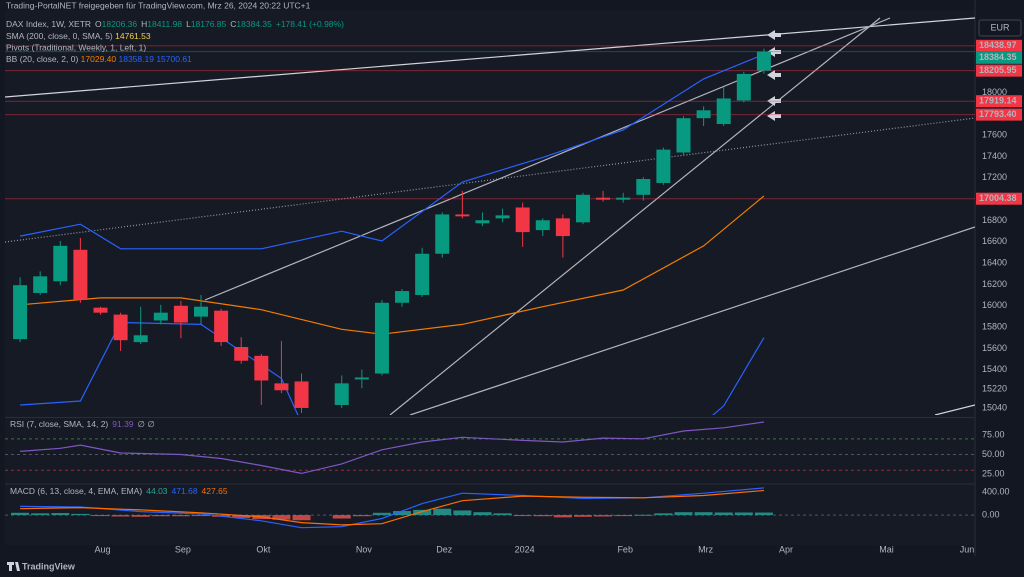 This screenshot has height=577, width=1024. What do you see at coordinates (994, 284) in the screenshot?
I see `y-tick-label: 16200` at bounding box center [994, 284].